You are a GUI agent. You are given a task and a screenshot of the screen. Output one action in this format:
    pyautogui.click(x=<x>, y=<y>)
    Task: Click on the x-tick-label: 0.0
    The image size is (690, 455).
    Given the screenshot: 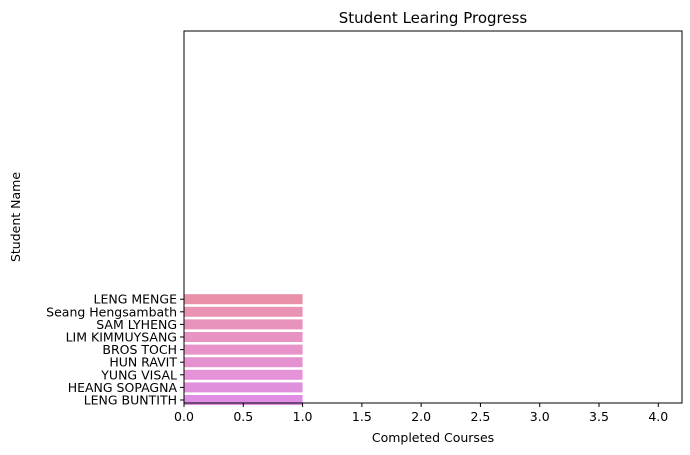 What is the action you would take?
    pyautogui.click(x=184, y=416)
    